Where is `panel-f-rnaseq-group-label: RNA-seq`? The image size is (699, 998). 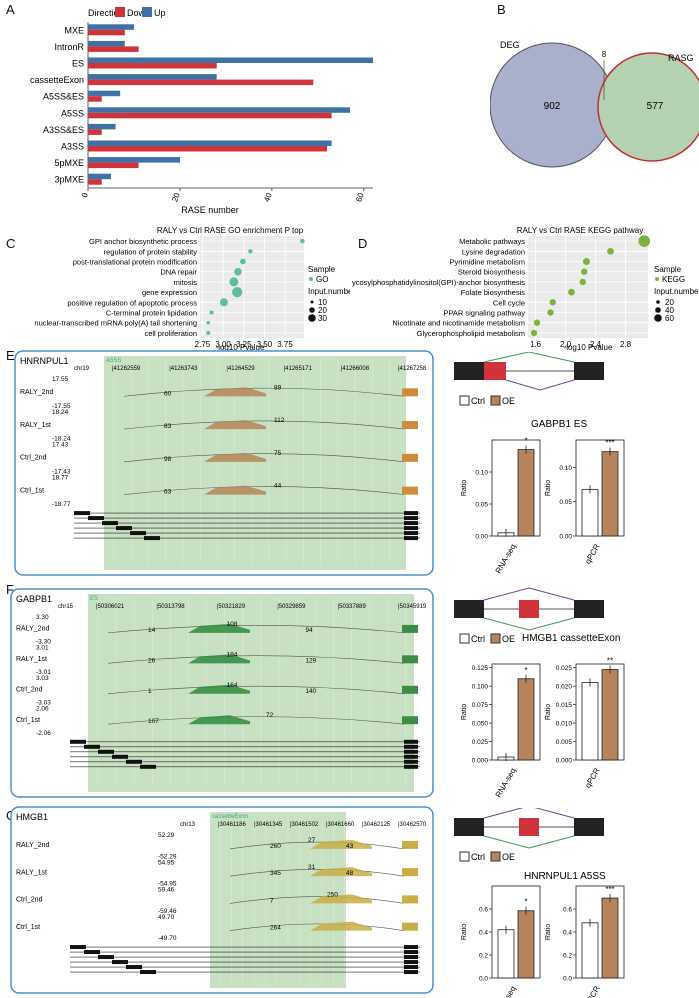 panel-f-rnaseq-group-label: RNA-seq is located at coordinates (506, 783).